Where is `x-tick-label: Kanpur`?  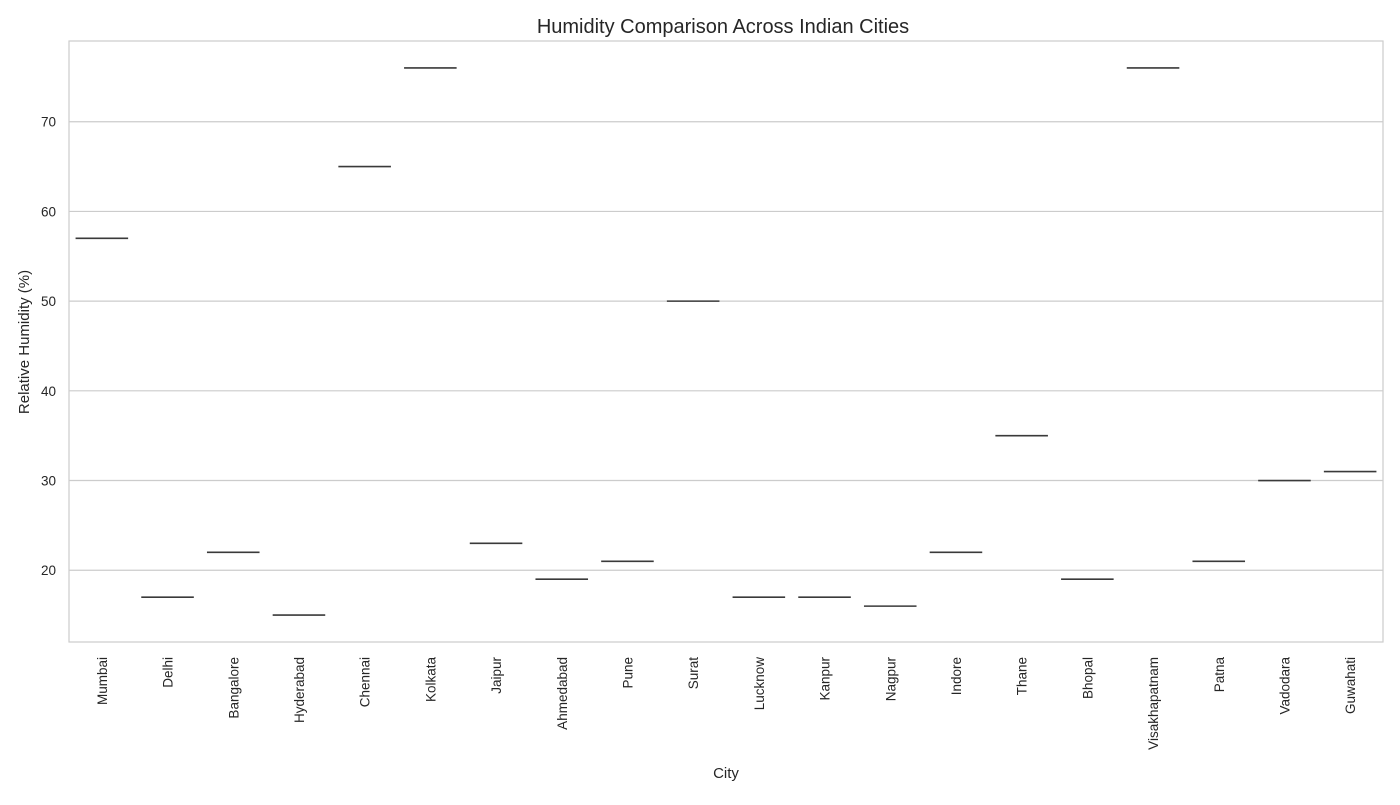
x-tick-label: Kanpur is located at coordinates (825, 679).